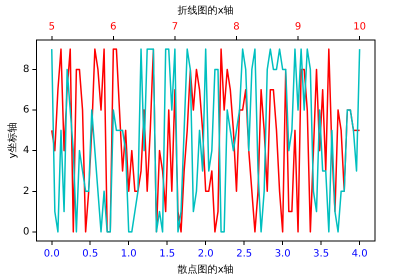 The height and width of the screenshot is (279, 405). I want to click on x-tick-label: 0.0, so click(52, 254).